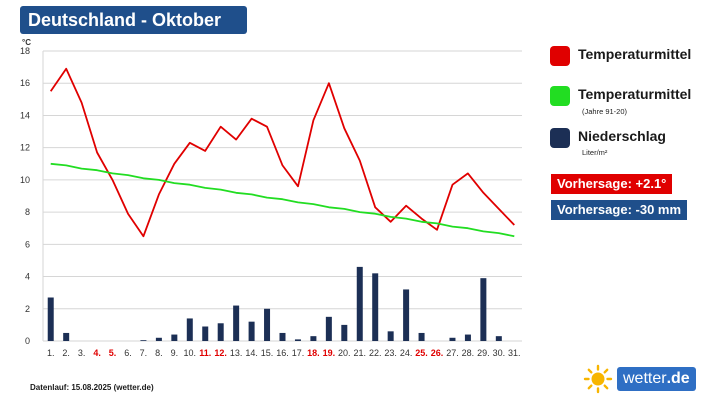 The image size is (717, 403). What do you see at coordinates (375, 353) in the screenshot?
I see `x-tick-label: 22.` at bounding box center [375, 353].